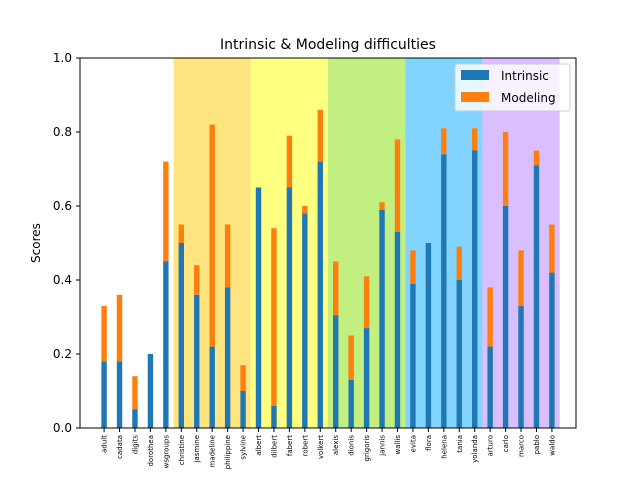  What do you see at coordinates (413, 267) in the screenshot?
I see `bar-modeling-evita` at bounding box center [413, 267].